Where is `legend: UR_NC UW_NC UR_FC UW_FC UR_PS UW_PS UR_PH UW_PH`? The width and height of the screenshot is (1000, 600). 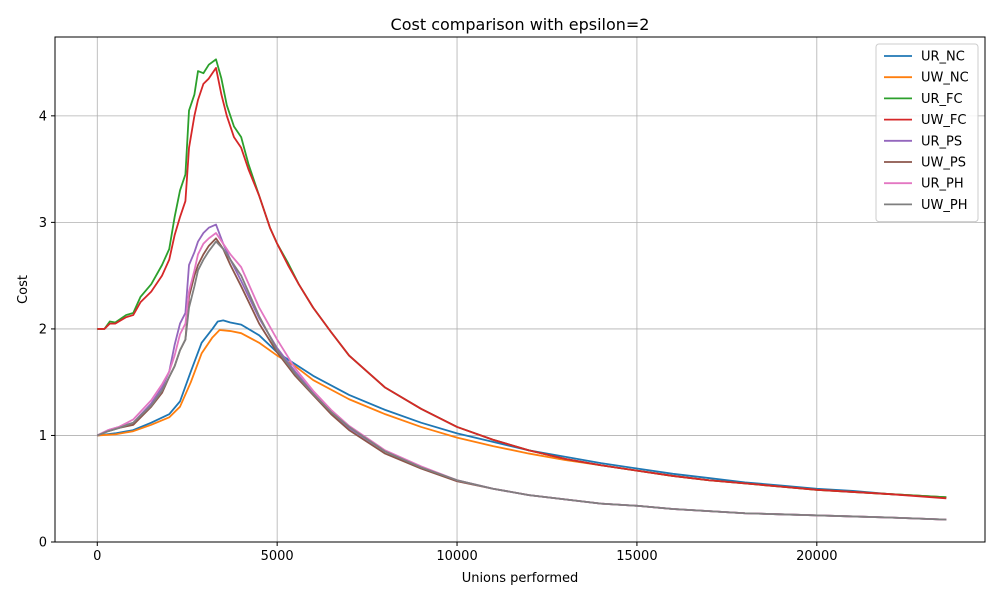
legend: UR_NC UW_NC UR_FC UW_FC UR_PS UW_PS UR_PH UW_PH is located at coordinates (927, 133).